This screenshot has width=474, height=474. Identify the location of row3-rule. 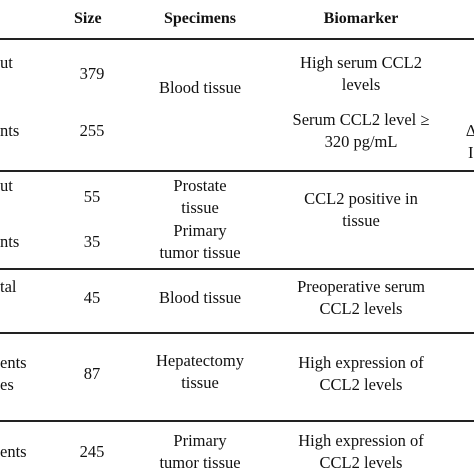
(237, 333).